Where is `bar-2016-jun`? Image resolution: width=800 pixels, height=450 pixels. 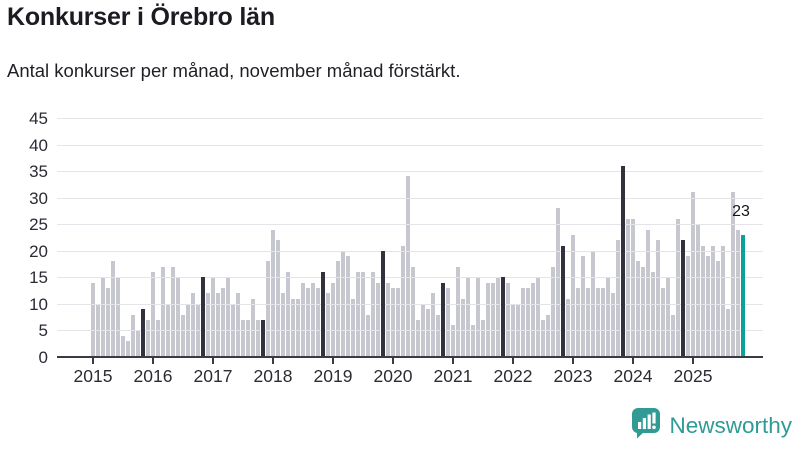 bar-2016-jun is located at coordinates (178, 317).